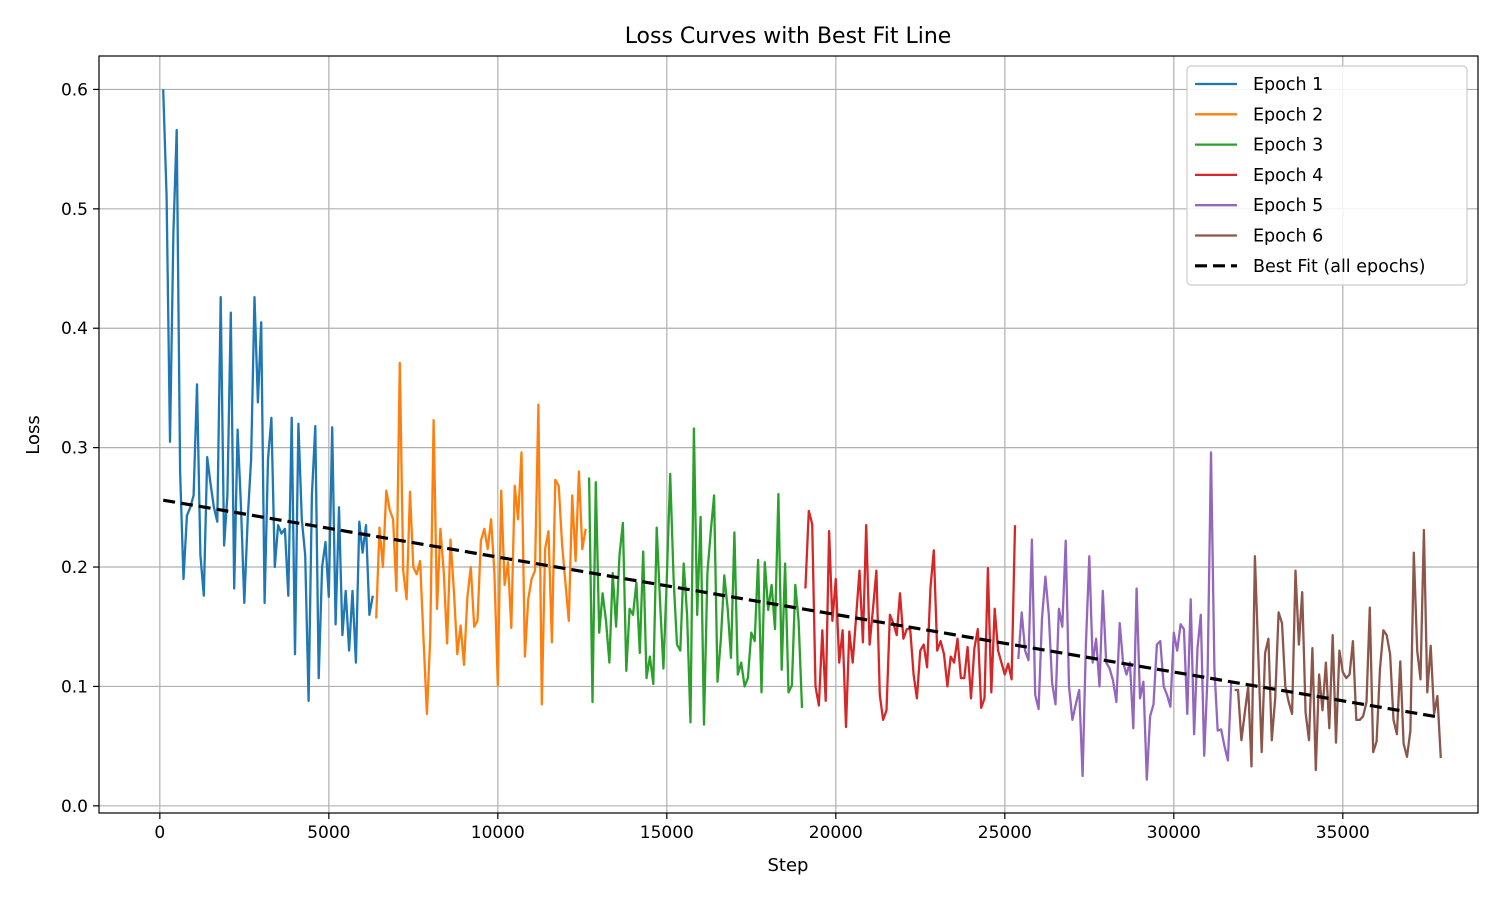  What do you see at coordinates (788, 36) in the screenshot?
I see `chart-title: Loss Curves with Best Fit Line` at bounding box center [788, 36].